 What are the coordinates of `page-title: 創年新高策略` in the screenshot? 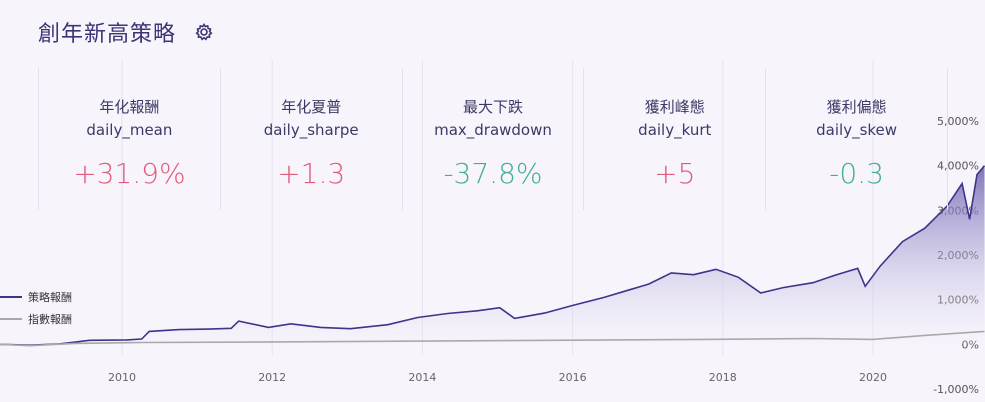 It's located at (107, 34).